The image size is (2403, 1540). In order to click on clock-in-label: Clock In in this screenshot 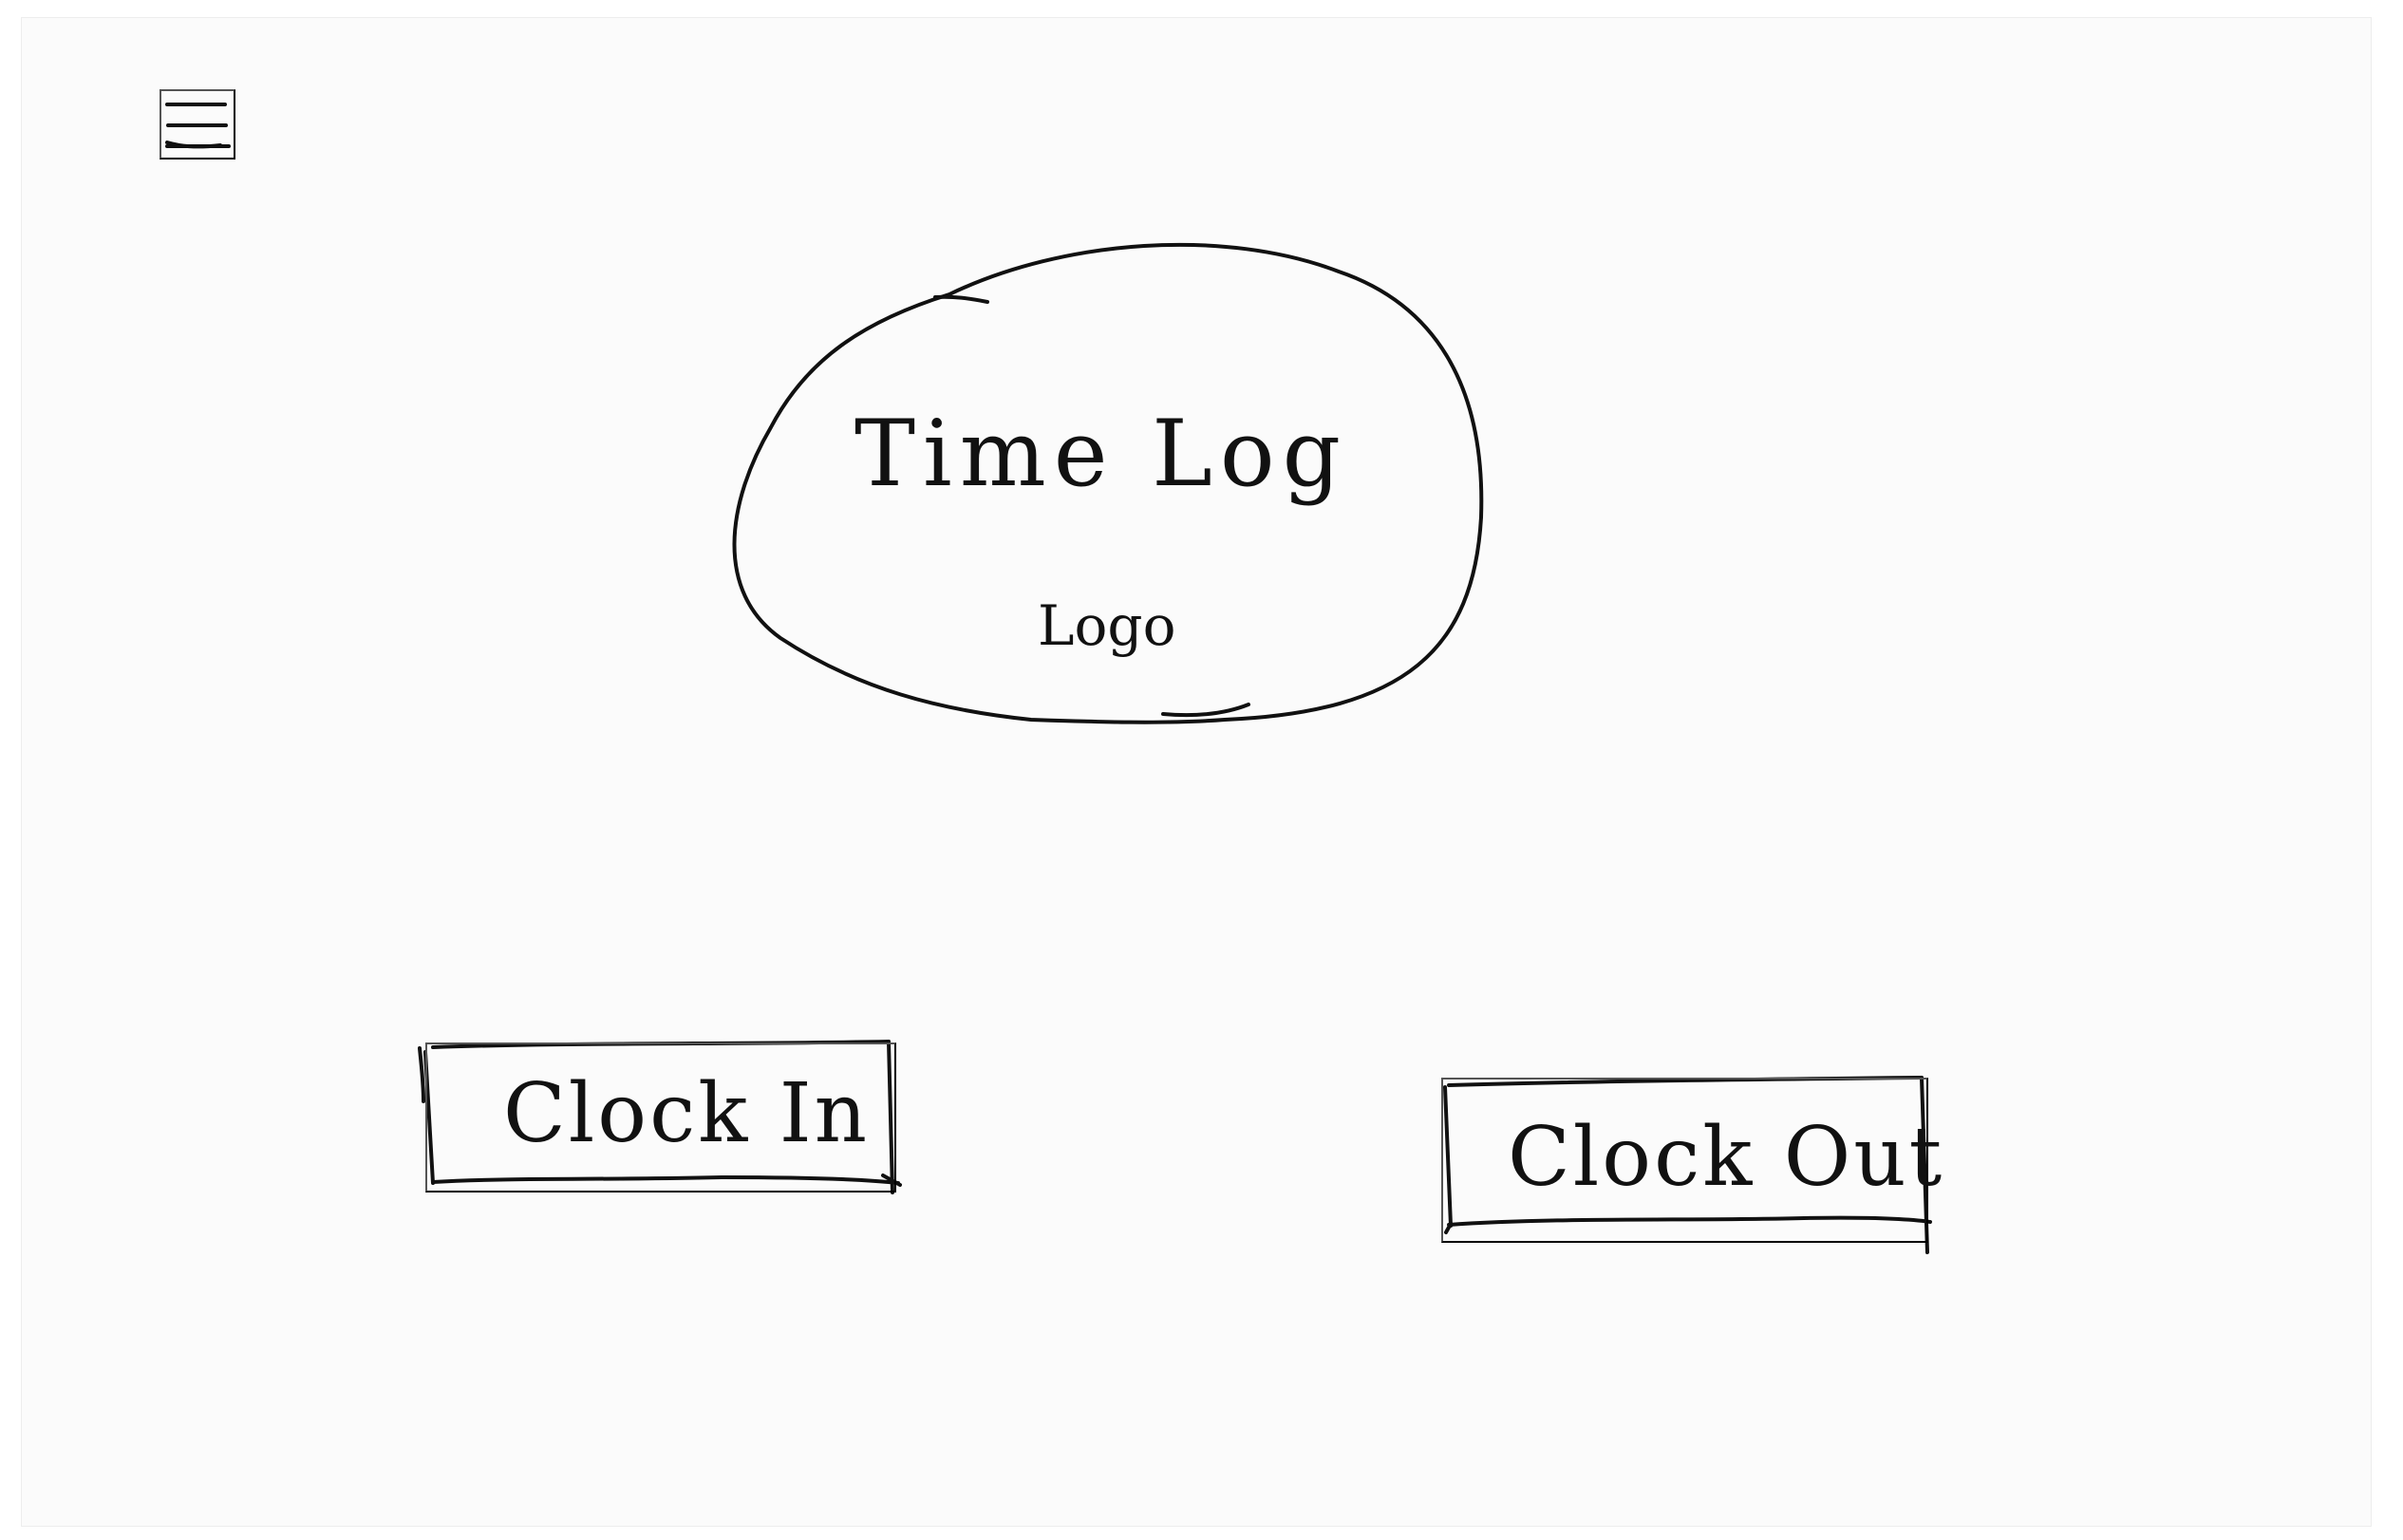, I will do `click(687, 1114)`.